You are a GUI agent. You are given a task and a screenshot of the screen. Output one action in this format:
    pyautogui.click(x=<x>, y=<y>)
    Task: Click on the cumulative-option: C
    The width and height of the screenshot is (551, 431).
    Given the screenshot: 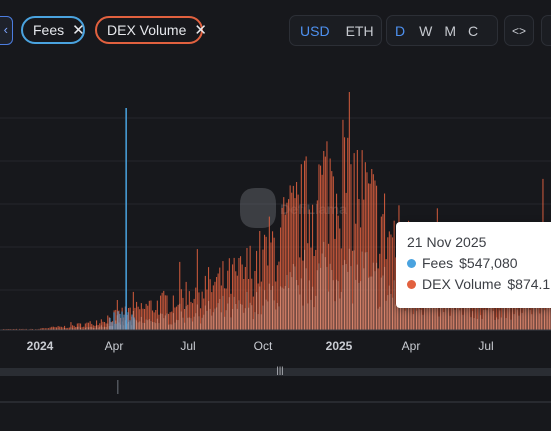 What is the action you would take?
    pyautogui.click(x=473, y=30)
    